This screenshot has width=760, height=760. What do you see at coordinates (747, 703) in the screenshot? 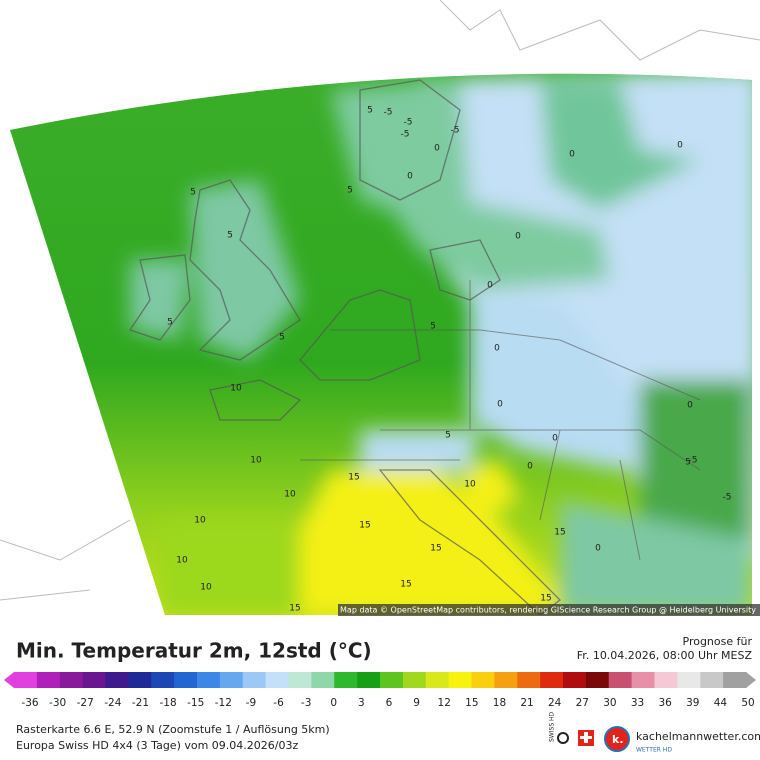
I see `colorbar-tick-label: 50` at bounding box center [747, 703].